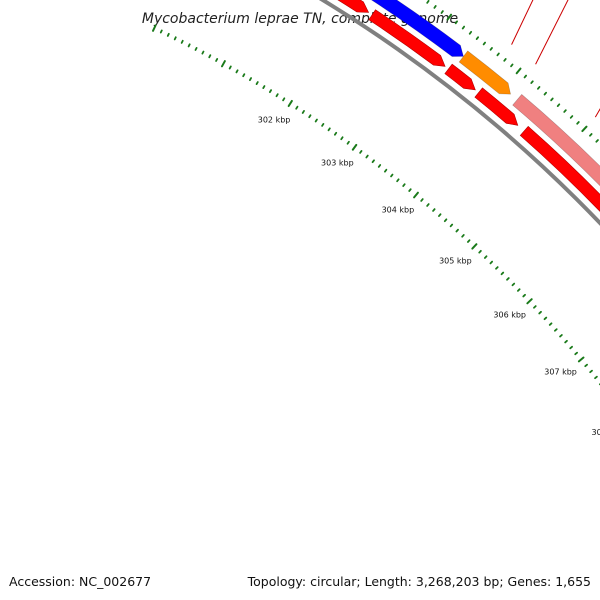 This screenshot has height=600, width=600. Describe the element at coordinates (596, 432) in the screenshot. I see `scale-label-308: 308 kbp` at that location.